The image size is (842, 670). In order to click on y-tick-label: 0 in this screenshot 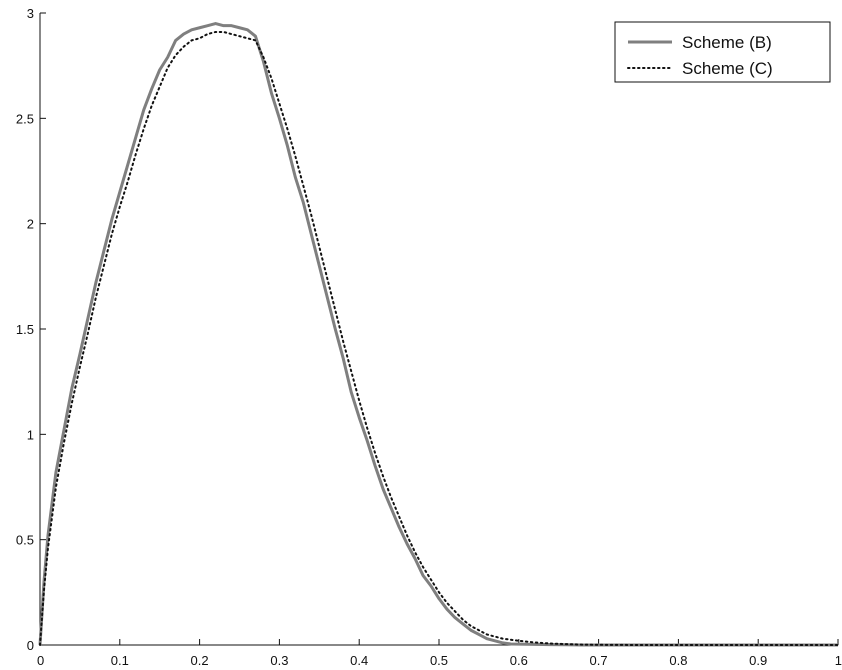, I will do `click(30, 645)`.